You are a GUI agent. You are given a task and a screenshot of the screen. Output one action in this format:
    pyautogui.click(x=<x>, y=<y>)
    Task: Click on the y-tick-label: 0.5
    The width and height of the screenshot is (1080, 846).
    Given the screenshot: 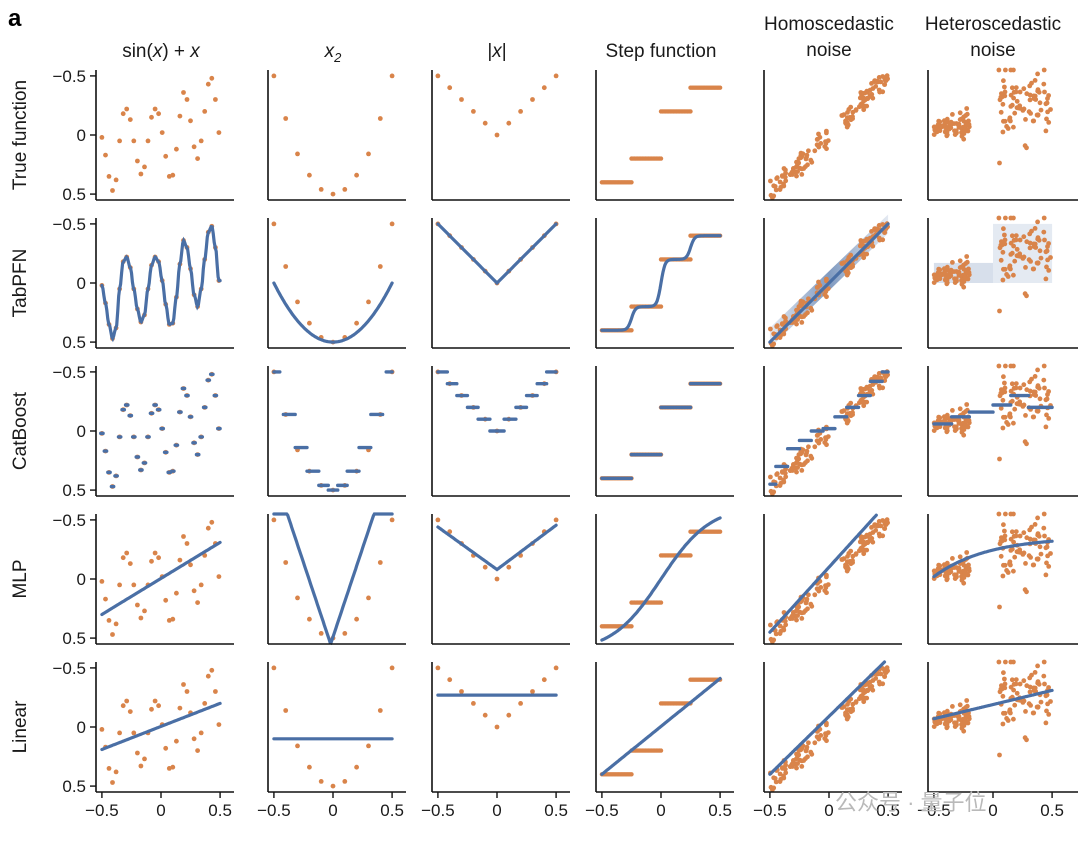 What is the action you would take?
    pyautogui.click(x=74, y=194)
    